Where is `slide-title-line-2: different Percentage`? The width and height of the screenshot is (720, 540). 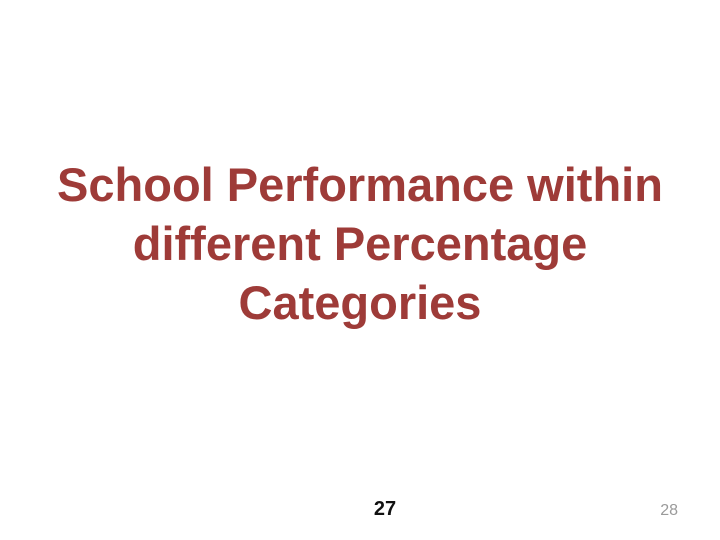 slide-title-line-2: different Percentage is located at coordinates (360, 243).